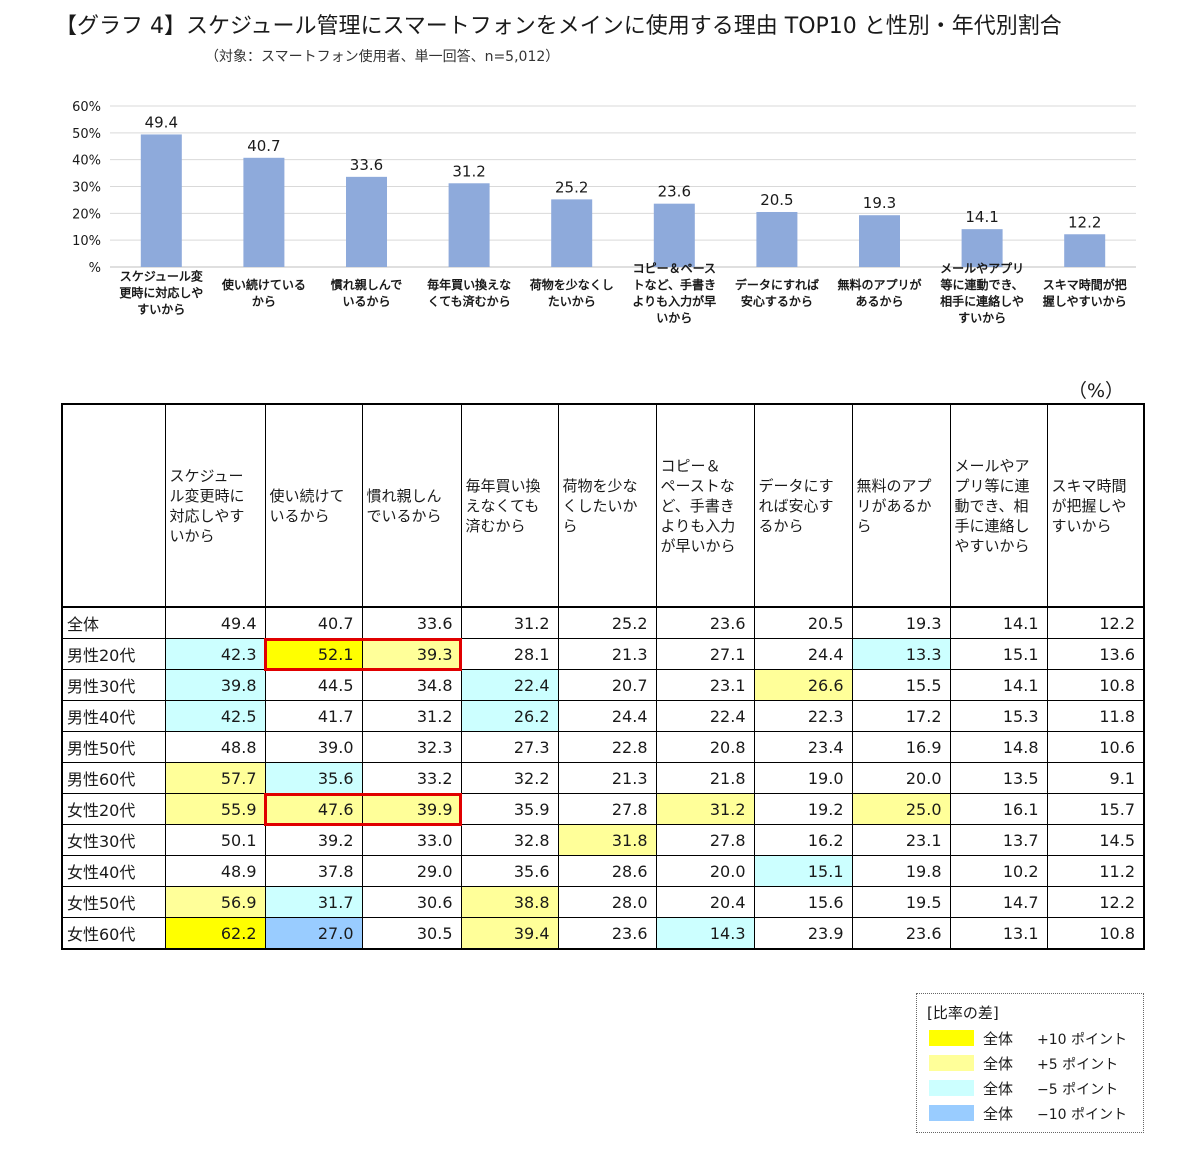 The width and height of the screenshot is (1201, 1156). What do you see at coordinates (113, 654) in the screenshot?
I see `row-label: 男性20代` at bounding box center [113, 654].